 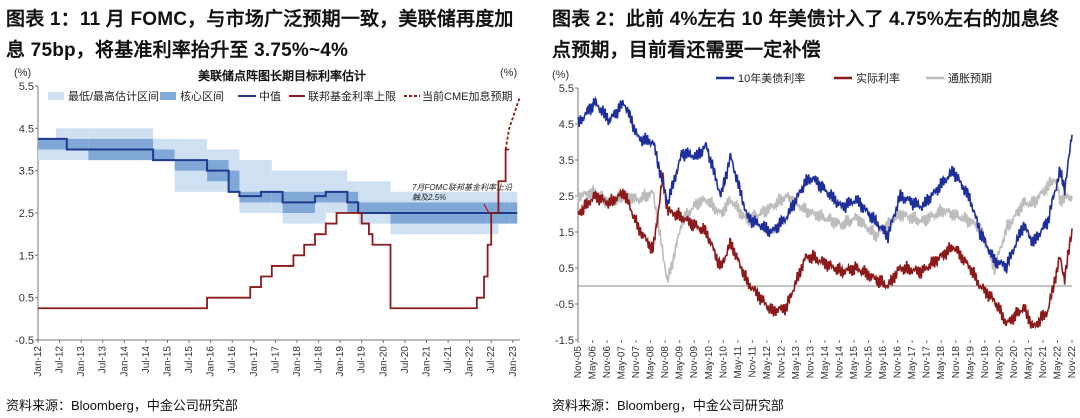 I want to click on x-tick-label: Jan-18, so click(x=297, y=361).